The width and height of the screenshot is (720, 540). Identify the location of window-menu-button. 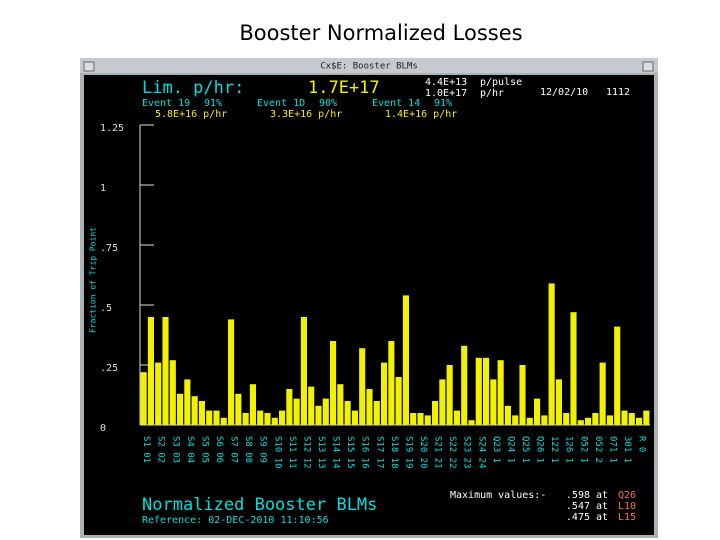
(89, 66).